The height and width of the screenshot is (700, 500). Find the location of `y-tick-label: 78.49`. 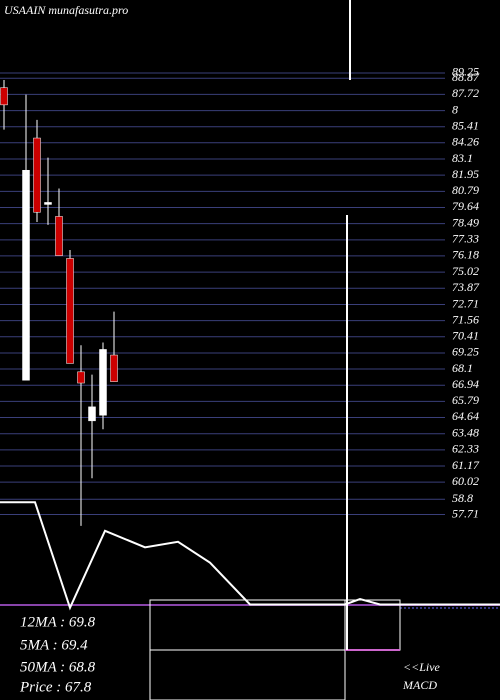

y-tick-label: 78.49 is located at coordinates (465, 222).